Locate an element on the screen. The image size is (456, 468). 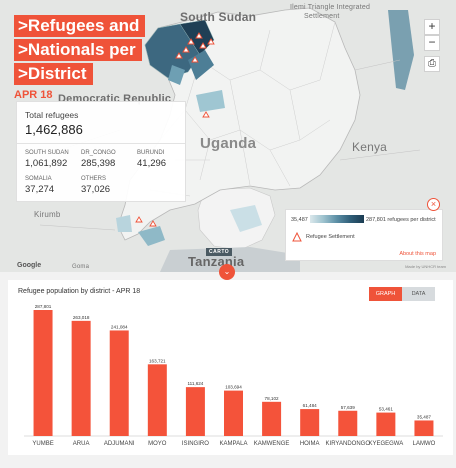
carto-logo: CARTO is located at coordinates (219, 252).